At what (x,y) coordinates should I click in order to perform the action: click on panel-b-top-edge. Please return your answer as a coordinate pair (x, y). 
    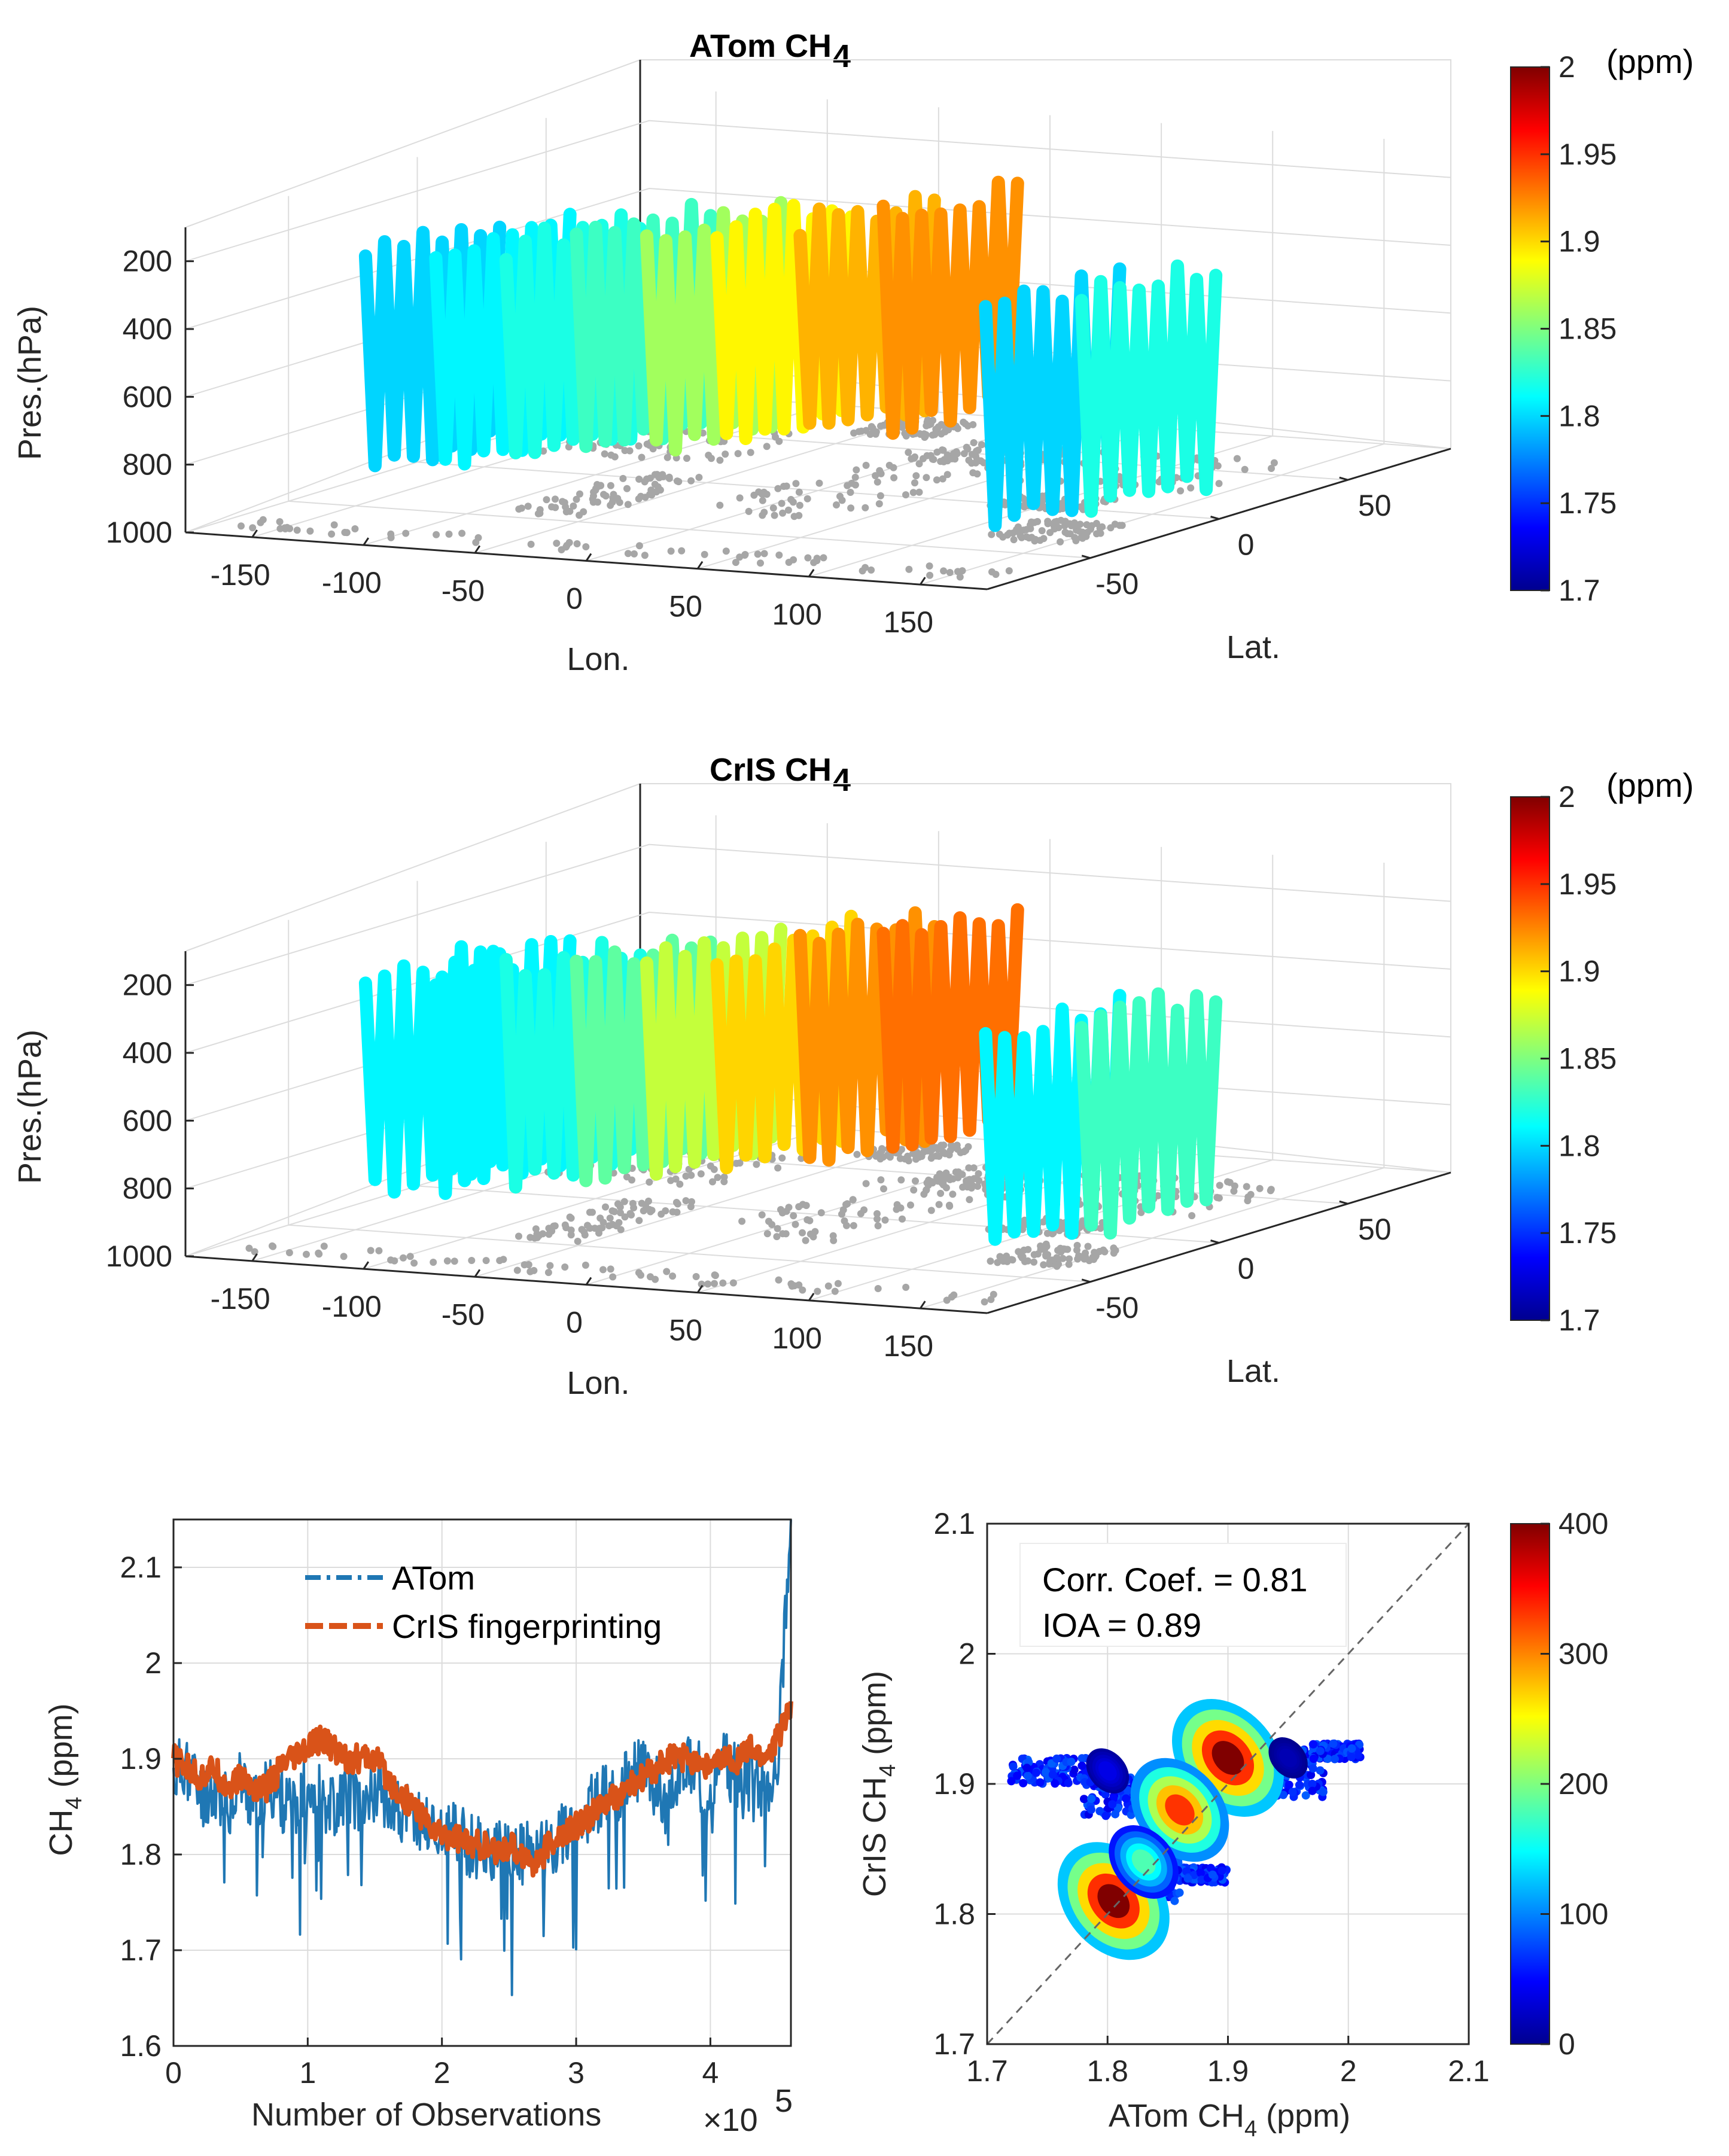
    Looking at the image, I should click on (818, 978).